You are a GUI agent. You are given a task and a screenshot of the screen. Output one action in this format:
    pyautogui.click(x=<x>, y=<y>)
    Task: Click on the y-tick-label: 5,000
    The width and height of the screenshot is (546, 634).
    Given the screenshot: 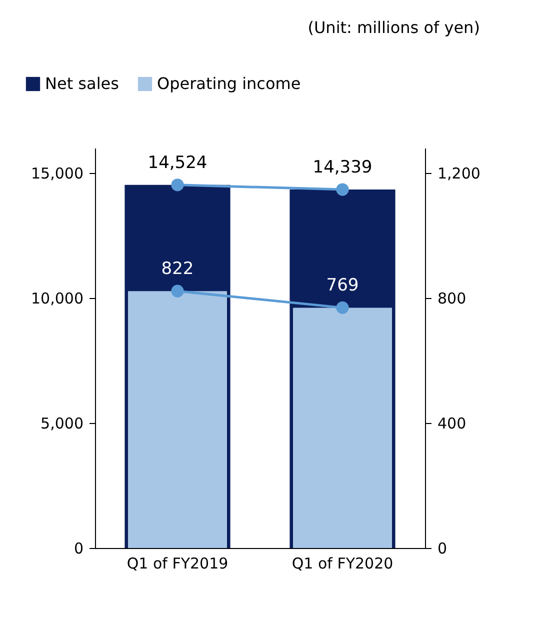 What is the action you would take?
    pyautogui.click(x=62, y=423)
    